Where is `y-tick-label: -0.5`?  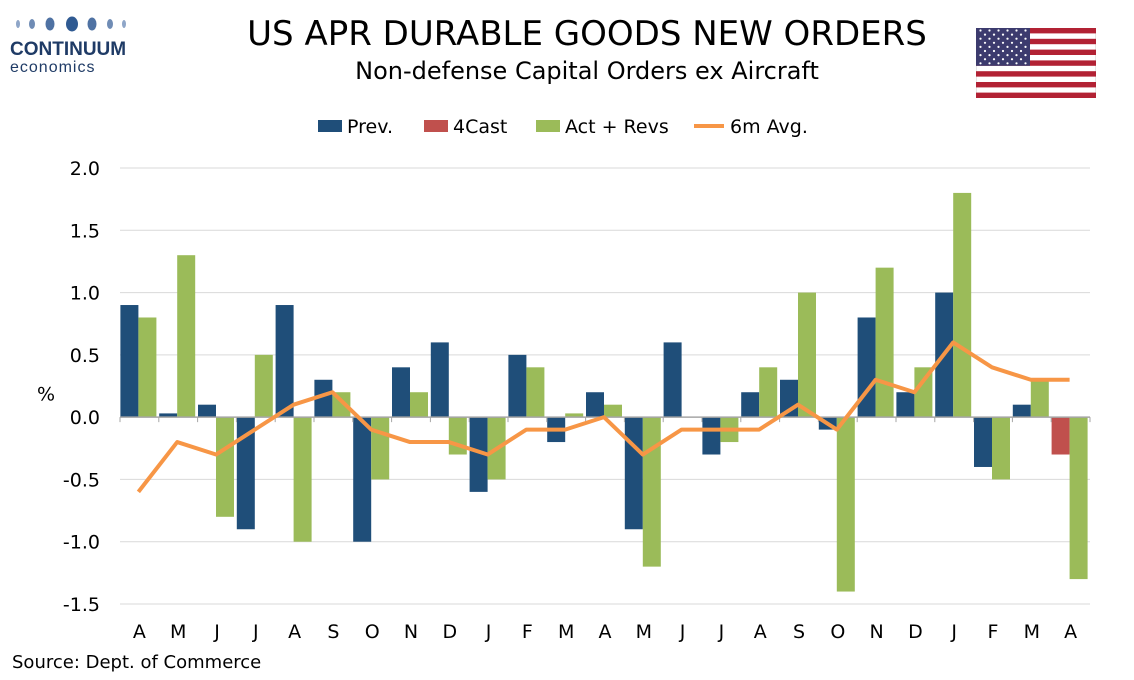
y-tick-label: -0.5 is located at coordinates (81, 480).